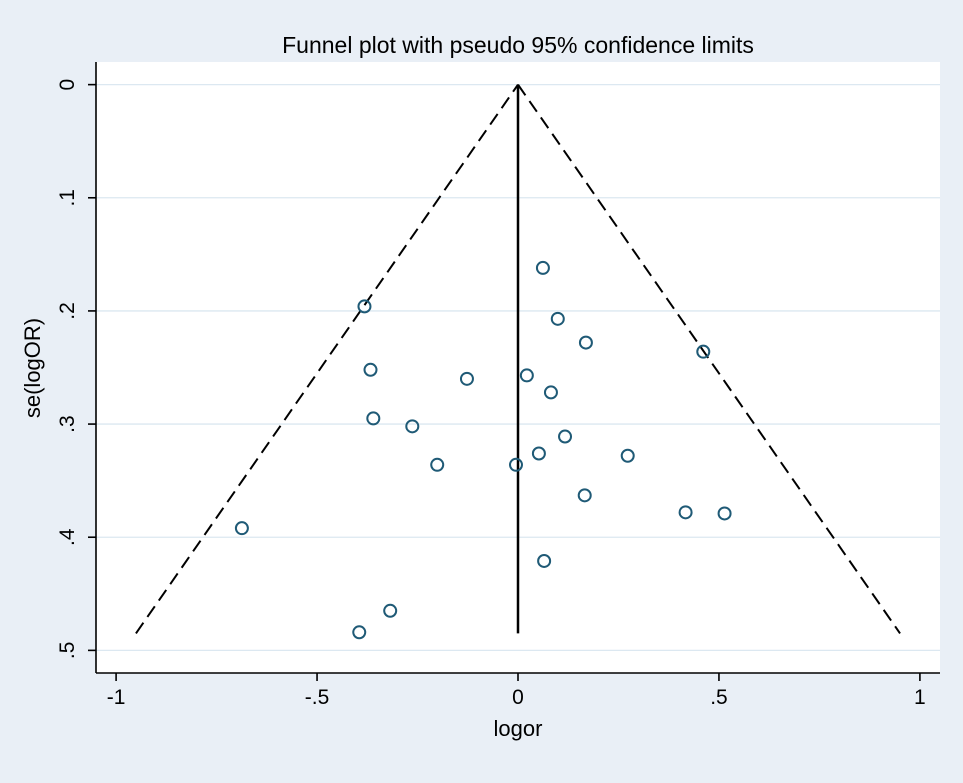  What do you see at coordinates (67, 424) in the screenshot?
I see `y-tick-label: .3` at bounding box center [67, 424].